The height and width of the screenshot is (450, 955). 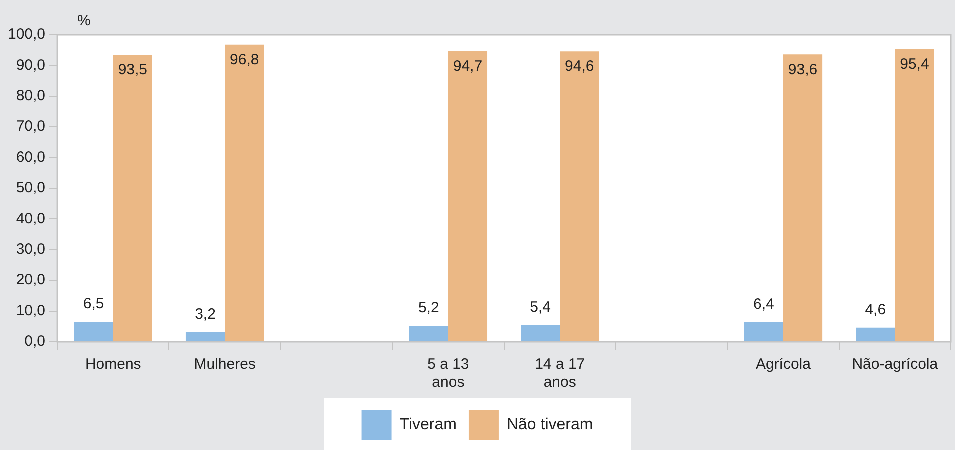 I want to click on y-axis-title: %, so click(x=84, y=21).